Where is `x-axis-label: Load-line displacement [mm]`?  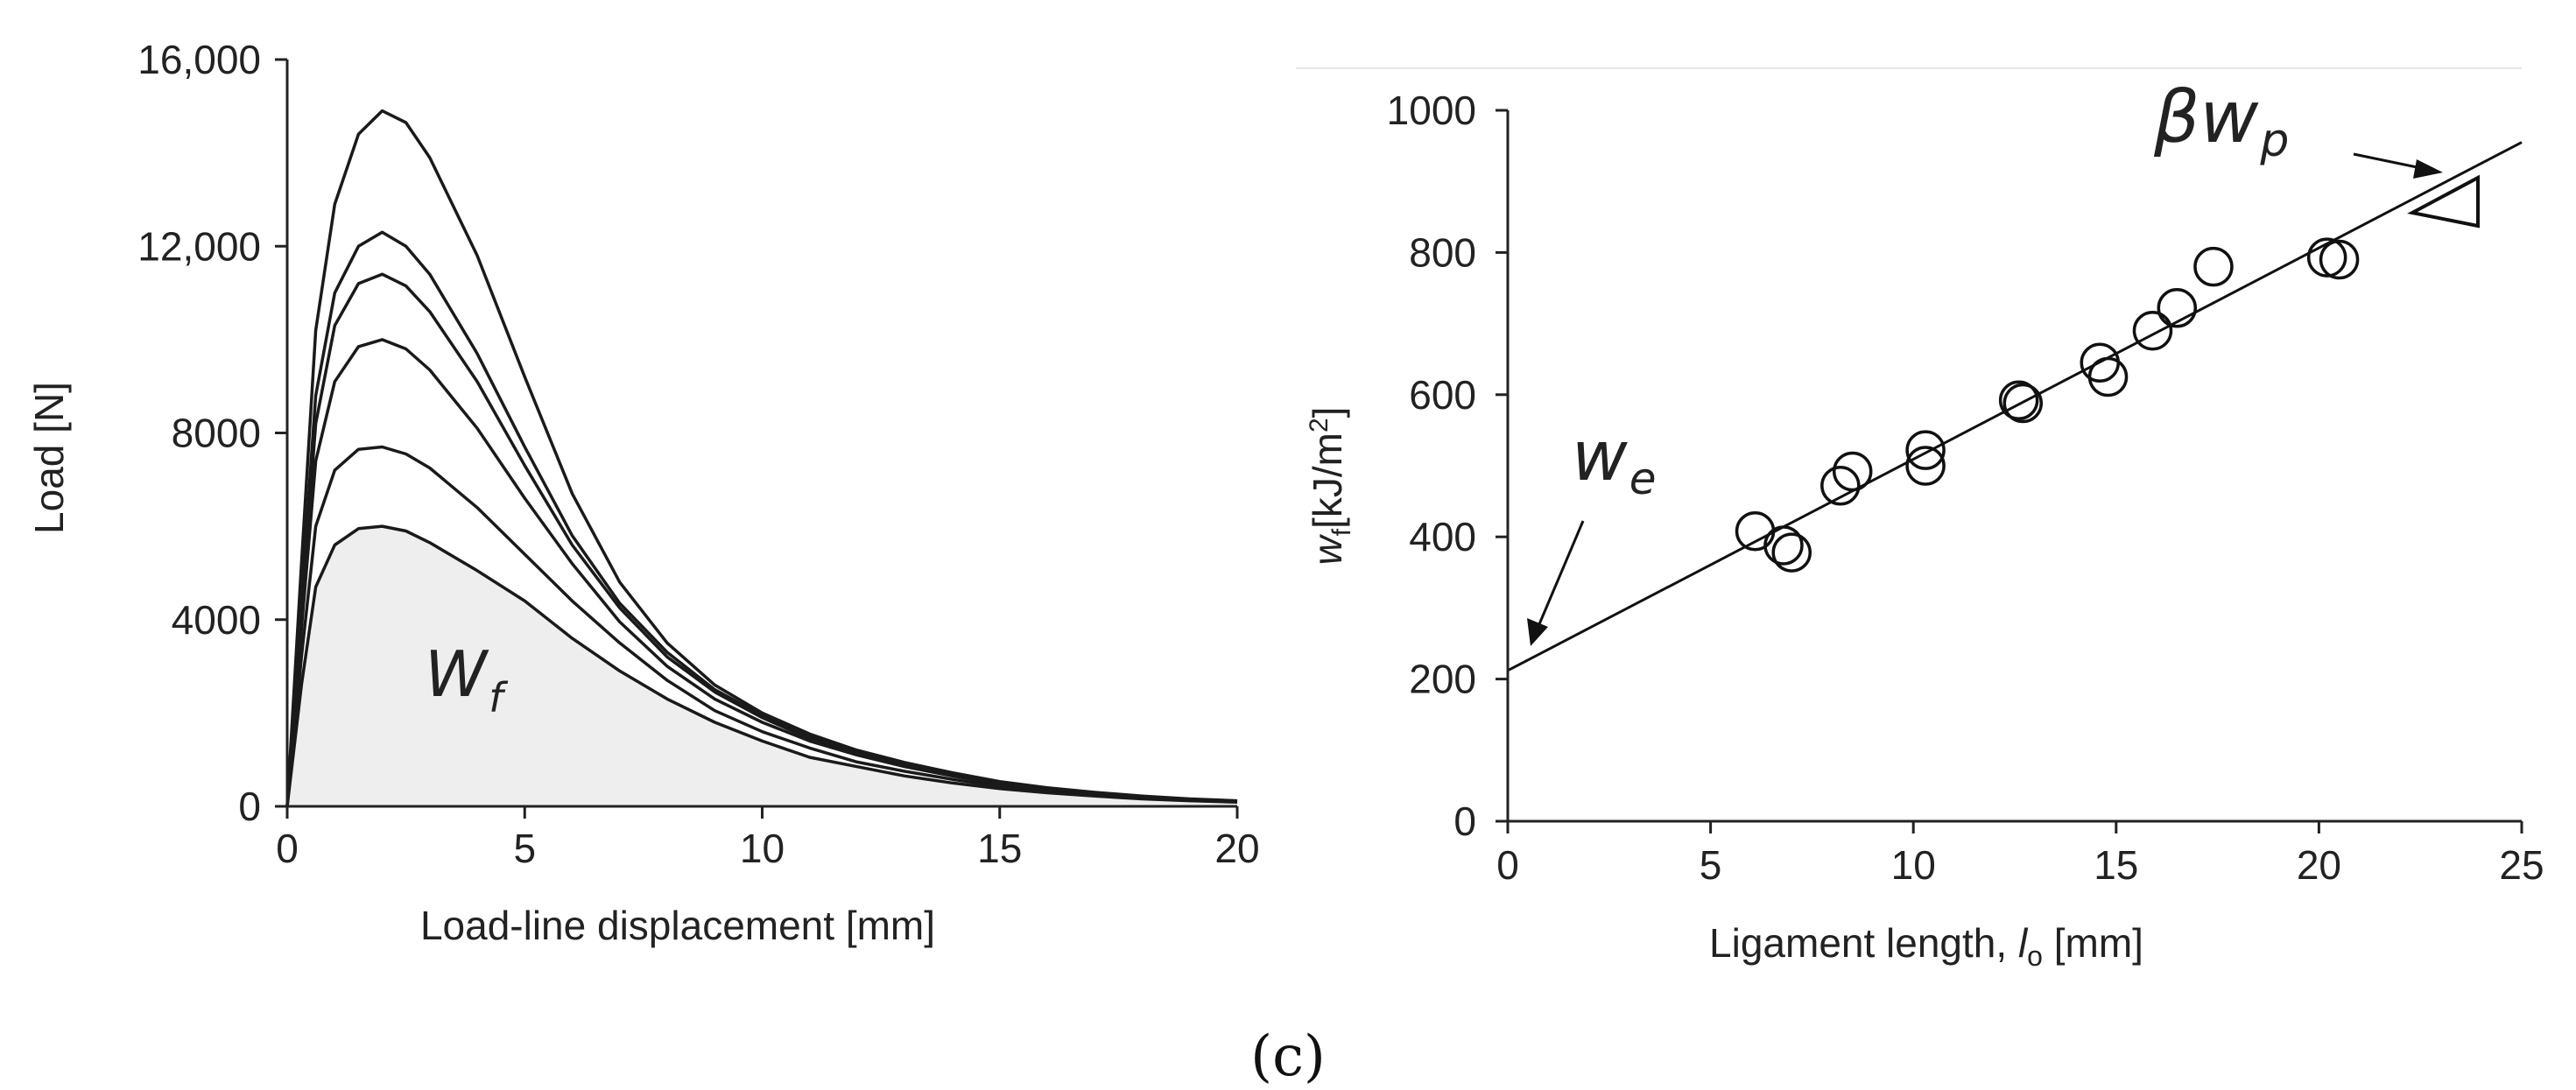
x-axis-label: Load-line displacement [mm] is located at coordinates (677, 925).